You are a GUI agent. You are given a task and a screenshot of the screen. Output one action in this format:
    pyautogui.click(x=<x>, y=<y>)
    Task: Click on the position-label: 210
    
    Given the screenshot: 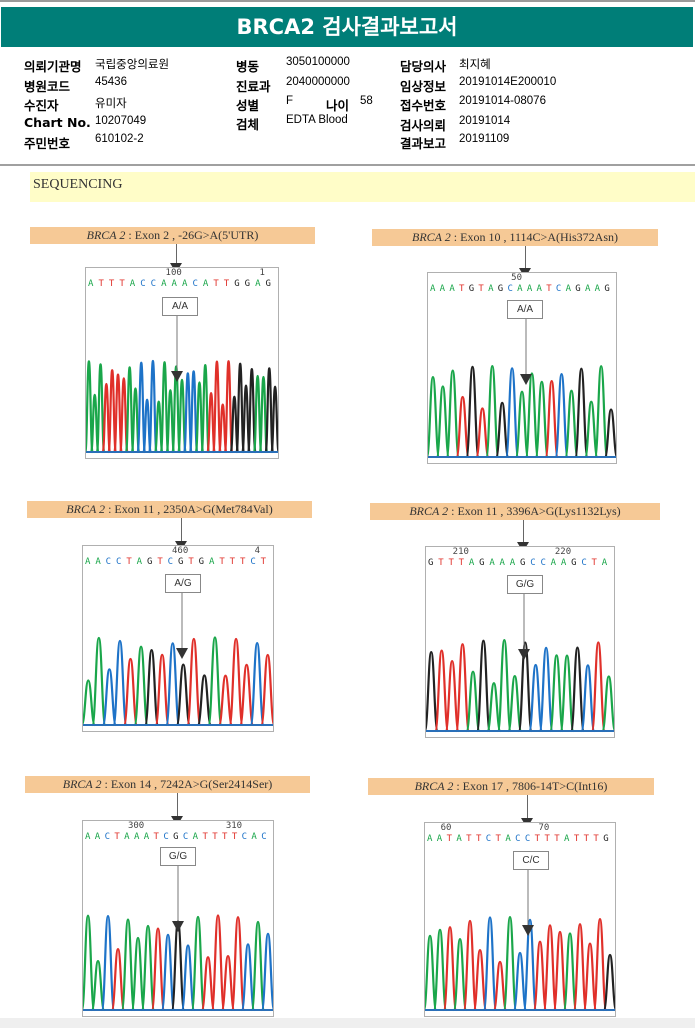 What is the action you would take?
    pyautogui.click(x=460, y=552)
    